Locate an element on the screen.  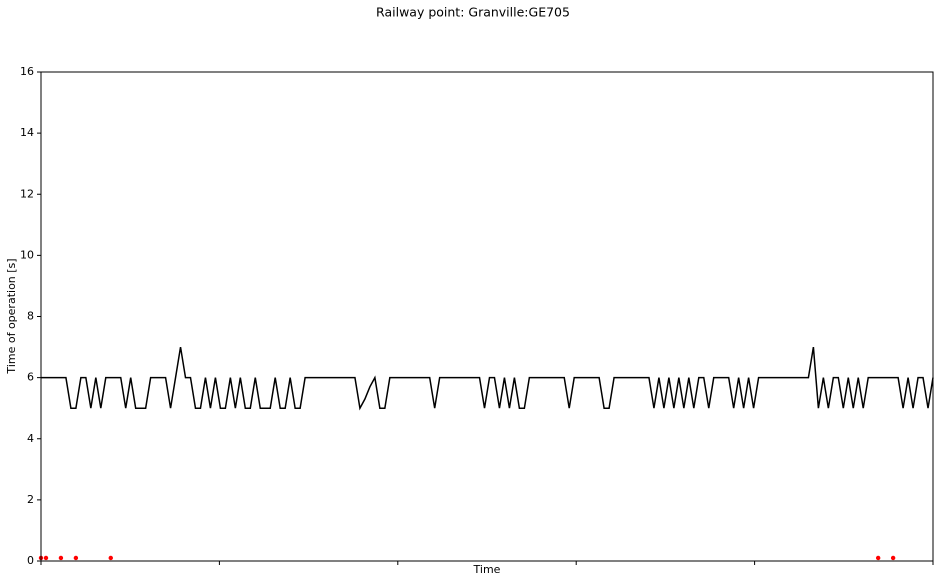
y-tick-label: 12 is located at coordinates (27, 193).